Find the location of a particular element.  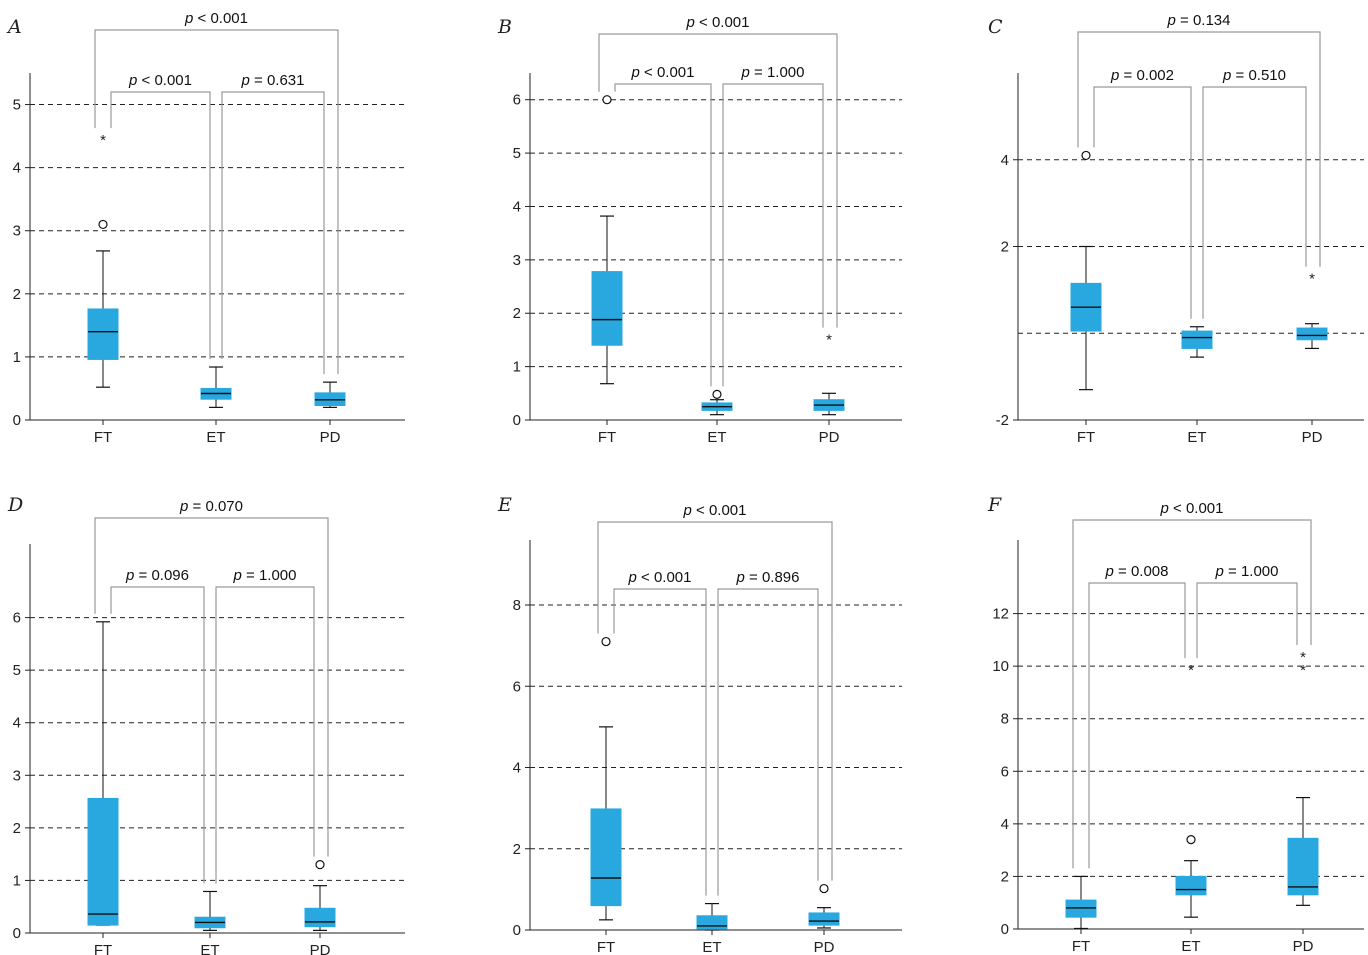

comparison-bracket: p = 0.096 is located at coordinates (157, 725).